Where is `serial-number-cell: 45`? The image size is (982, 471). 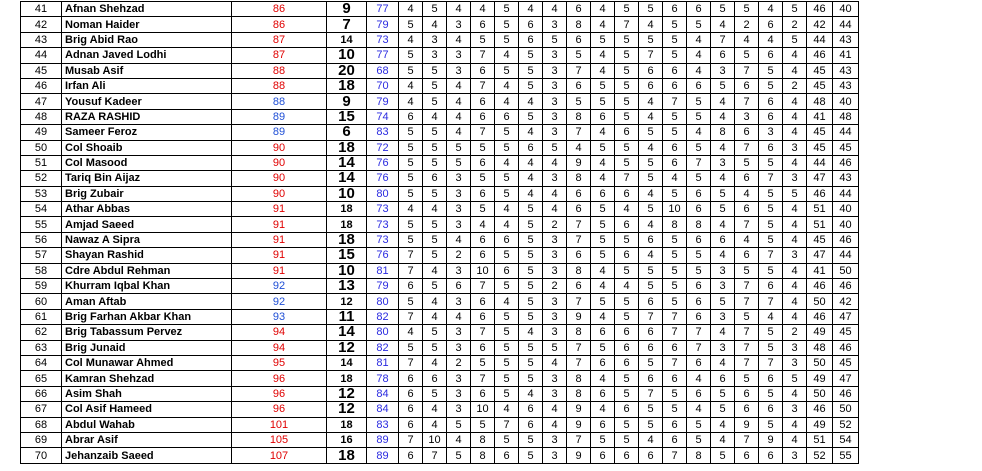
serial-number-cell: 45 is located at coordinates (41, 70).